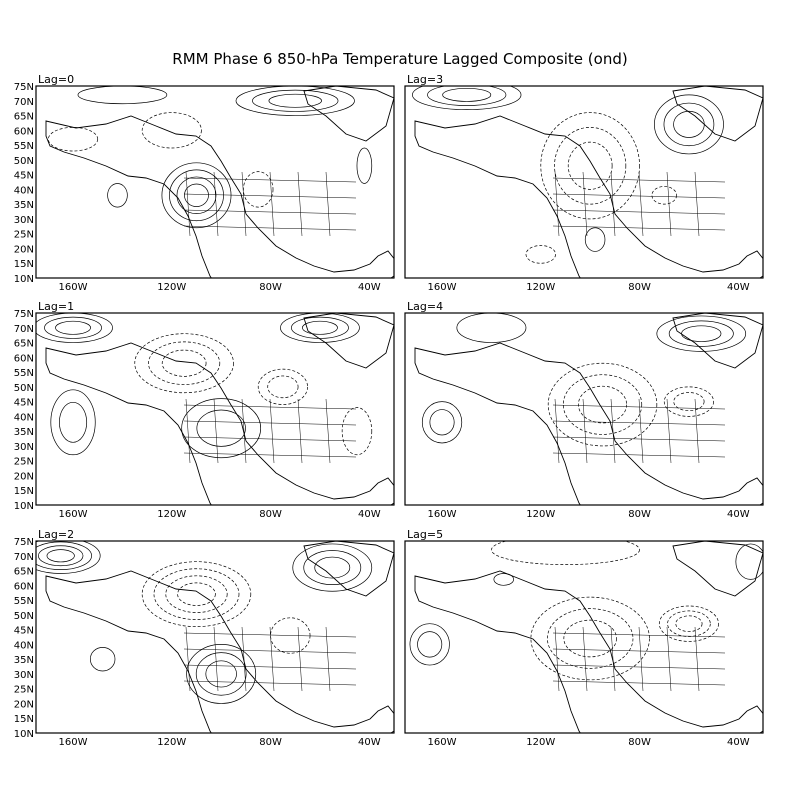  Describe the element at coordinates (639, 514) in the screenshot. I see `lon-tick-label: 80W` at that location.